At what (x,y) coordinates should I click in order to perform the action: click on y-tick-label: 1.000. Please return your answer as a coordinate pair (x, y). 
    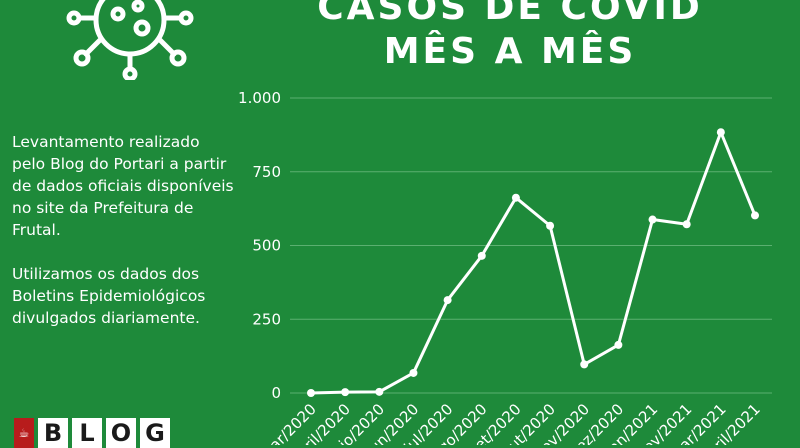
    Looking at the image, I should click on (259, 98).